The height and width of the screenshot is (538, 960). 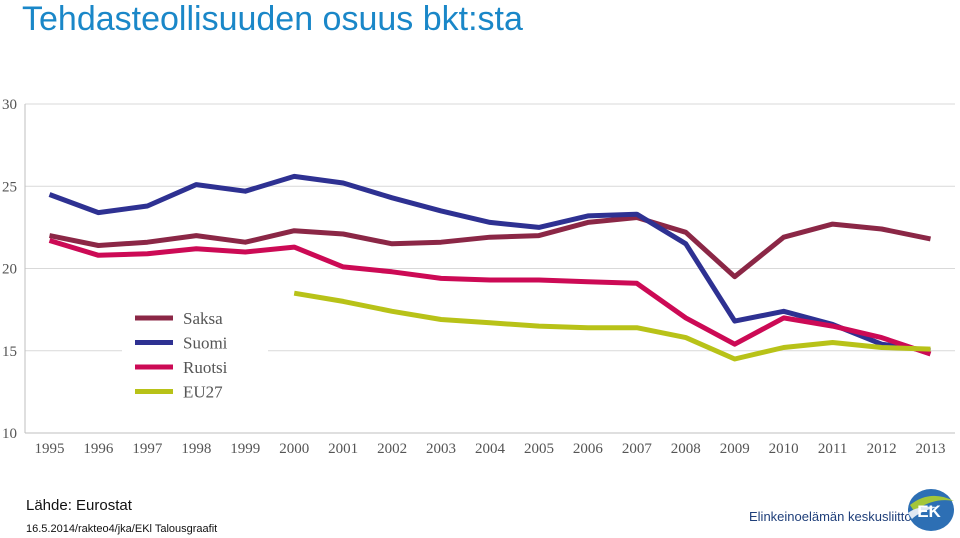 I want to click on y-tick-label: 30, so click(x=9, y=105).